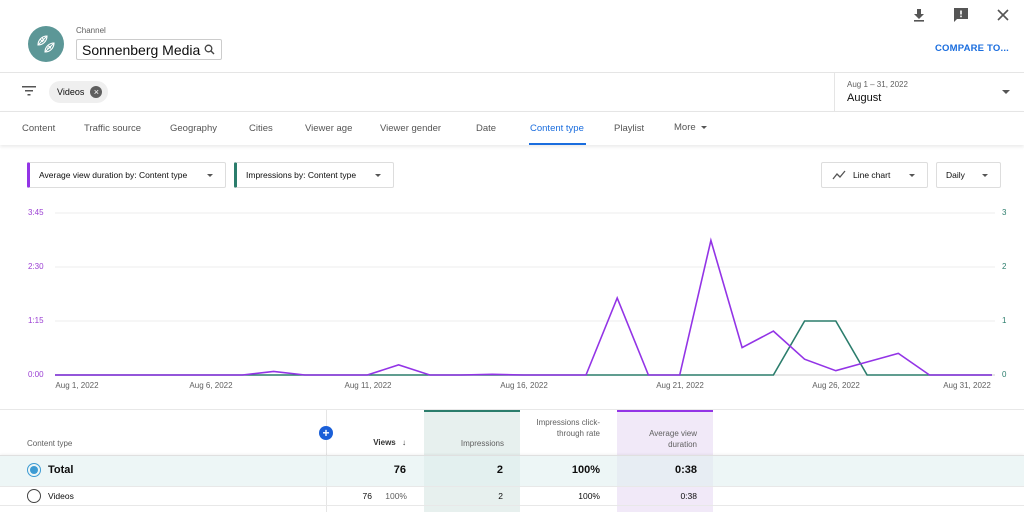  Describe the element at coordinates (512, 496) in the screenshot. I see `table-row` at that location.